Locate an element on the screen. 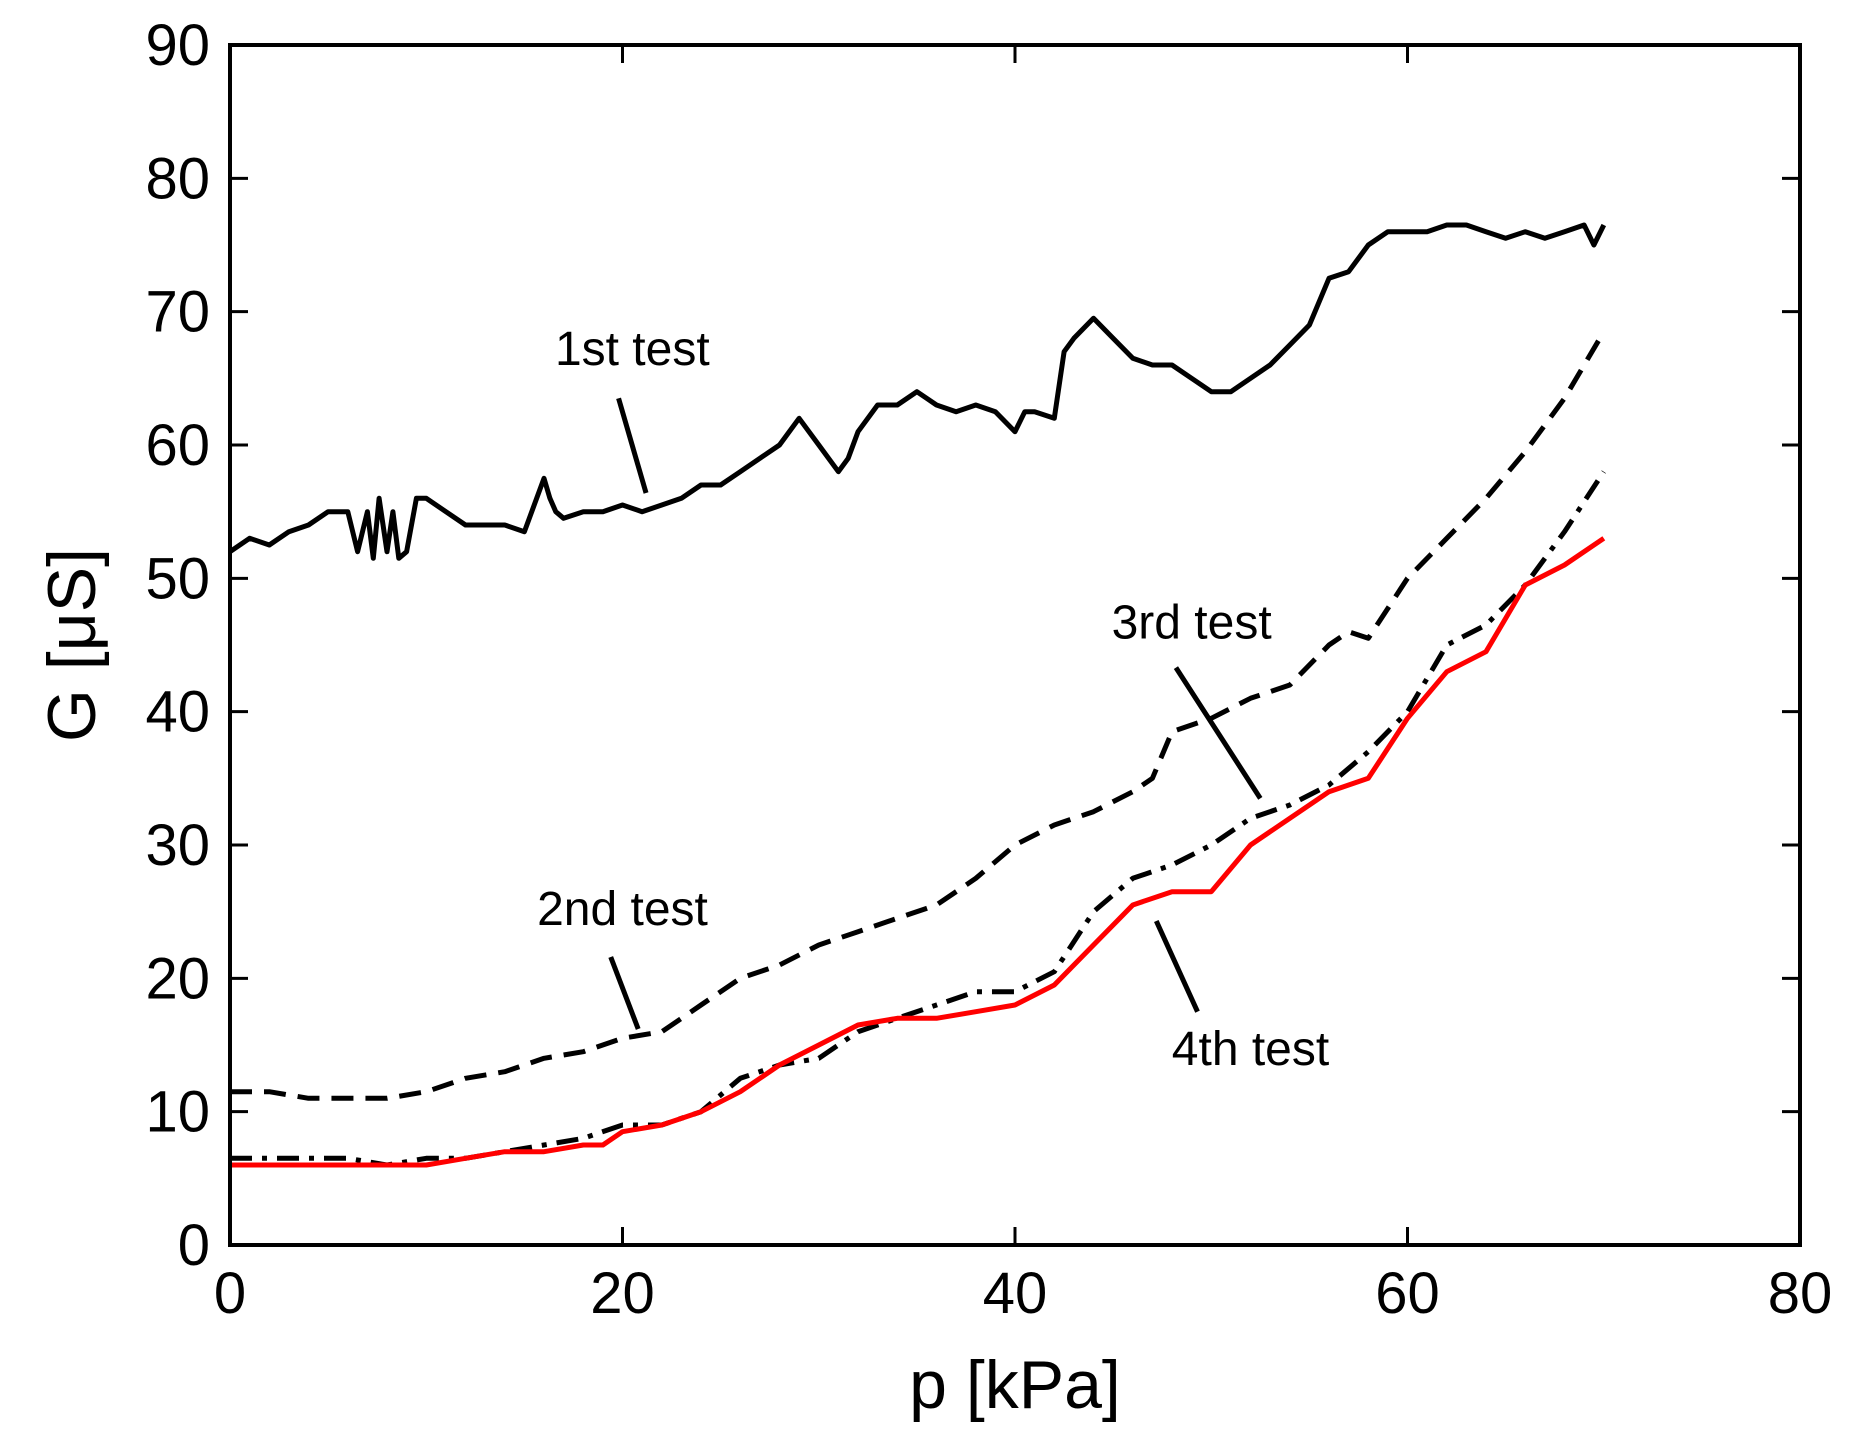 This screenshot has width=1850, height=1446. x-tick-label: 80 is located at coordinates (1800, 1293).